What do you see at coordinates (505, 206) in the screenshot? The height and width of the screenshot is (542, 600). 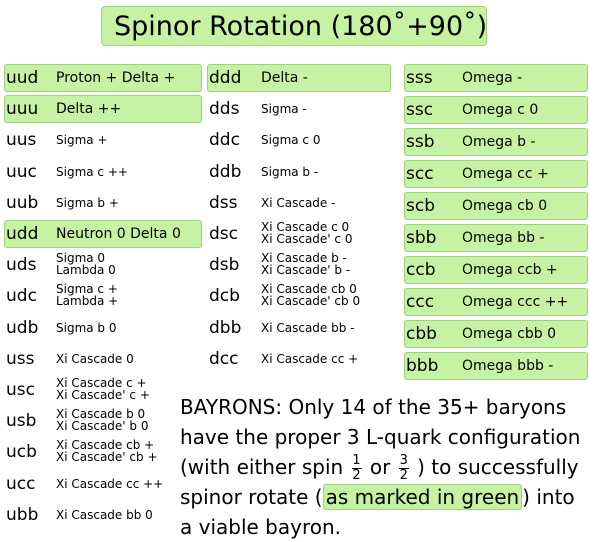 I see `particle-name: Omega cb 0` at bounding box center [505, 206].